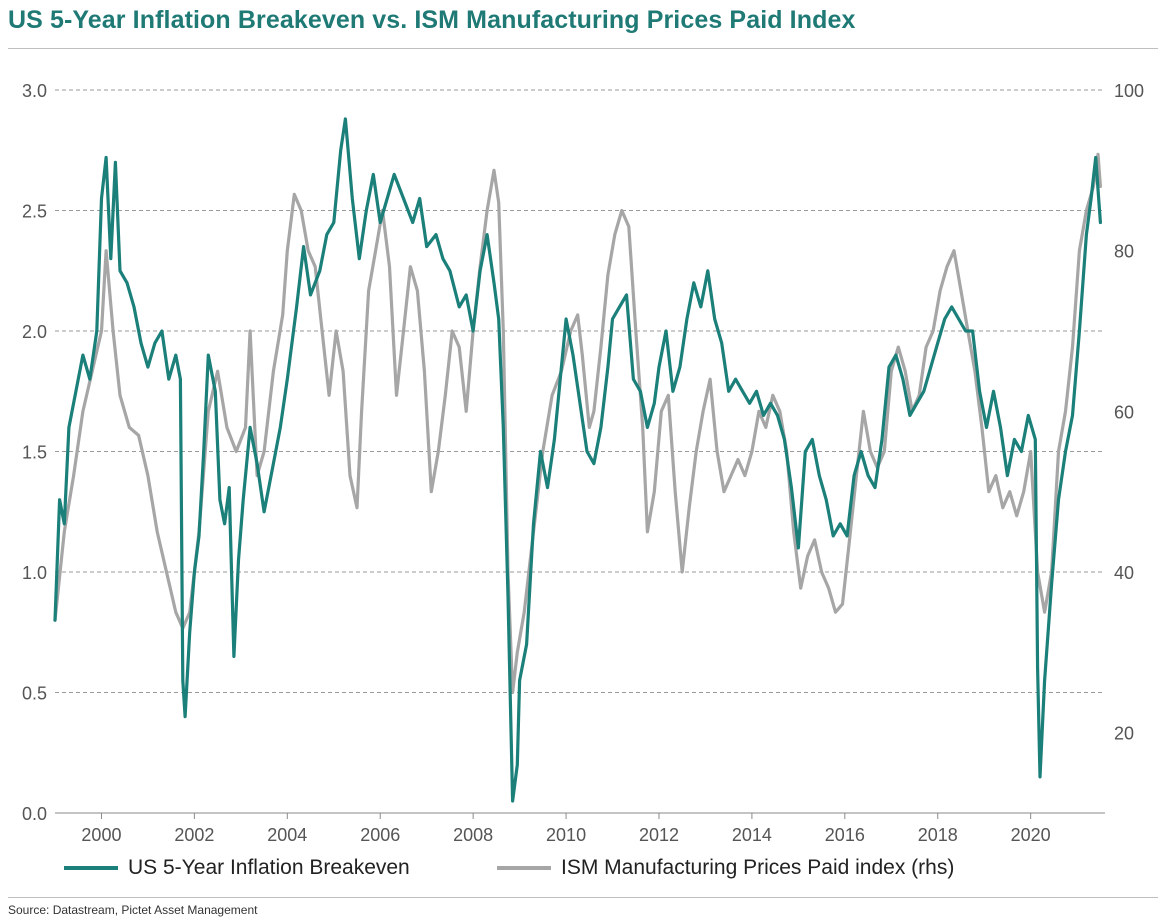 The width and height of the screenshot is (1162, 924). What do you see at coordinates (34, 91) in the screenshot?
I see `y-tick-label: 3.0` at bounding box center [34, 91].